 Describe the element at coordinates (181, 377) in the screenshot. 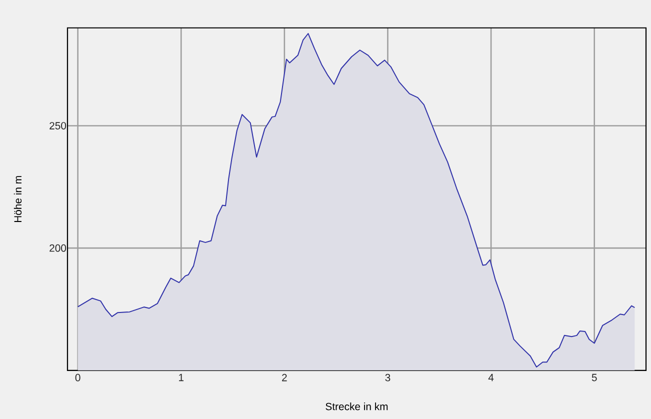

I see `x-tick-label: 1` at that location.